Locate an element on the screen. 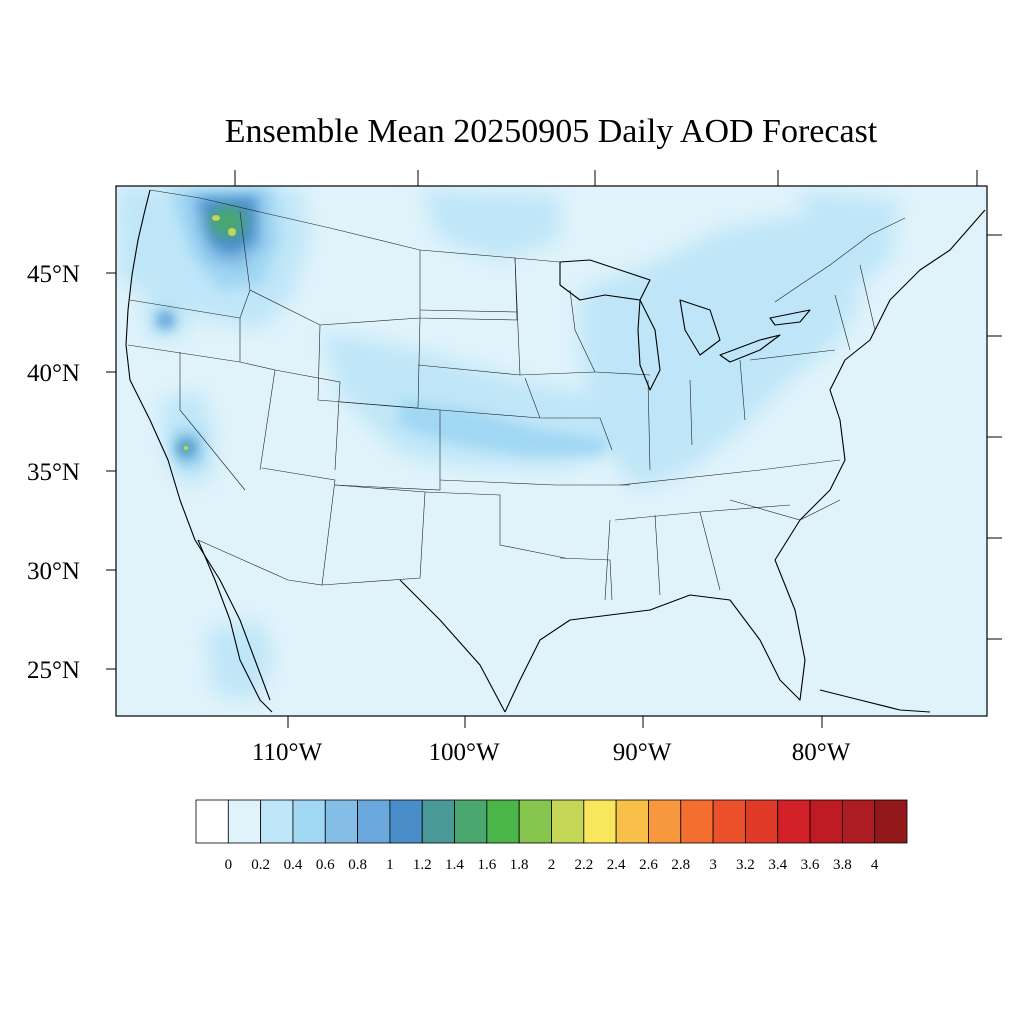 The width and height of the screenshot is (1024, 1024). nd-sd is located at coordinates (468, 311).